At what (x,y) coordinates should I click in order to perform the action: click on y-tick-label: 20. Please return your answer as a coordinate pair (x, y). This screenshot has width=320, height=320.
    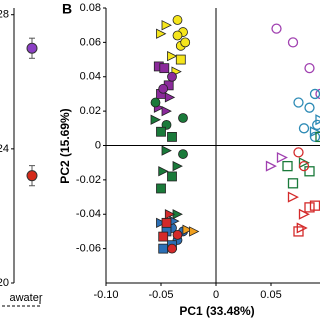
    Looking at the image, I should click on (4, 283).